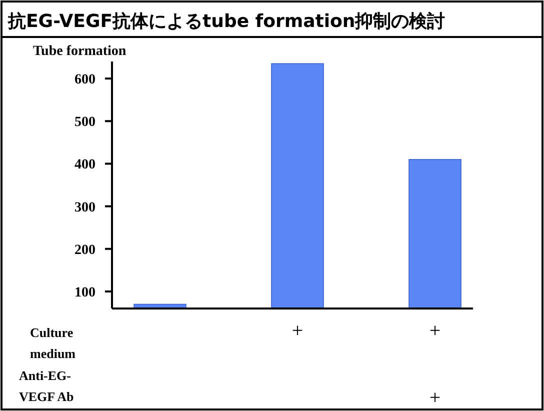 The height and width of the screenshot is (411, 544). I want to click on title: 抗EG-VEGF抗体によるtube formation抑制の検討, so click(227, 21).